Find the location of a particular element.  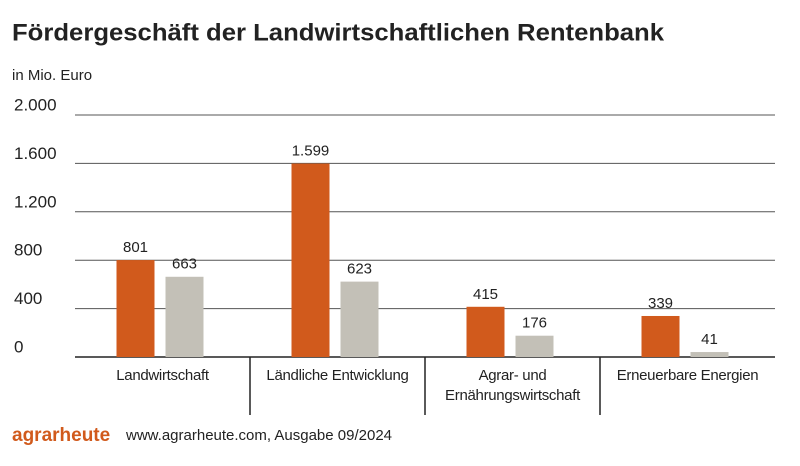

x-tick-label: Agrar- und Ernährungswirtschaft is located at coordinates (512, 385).